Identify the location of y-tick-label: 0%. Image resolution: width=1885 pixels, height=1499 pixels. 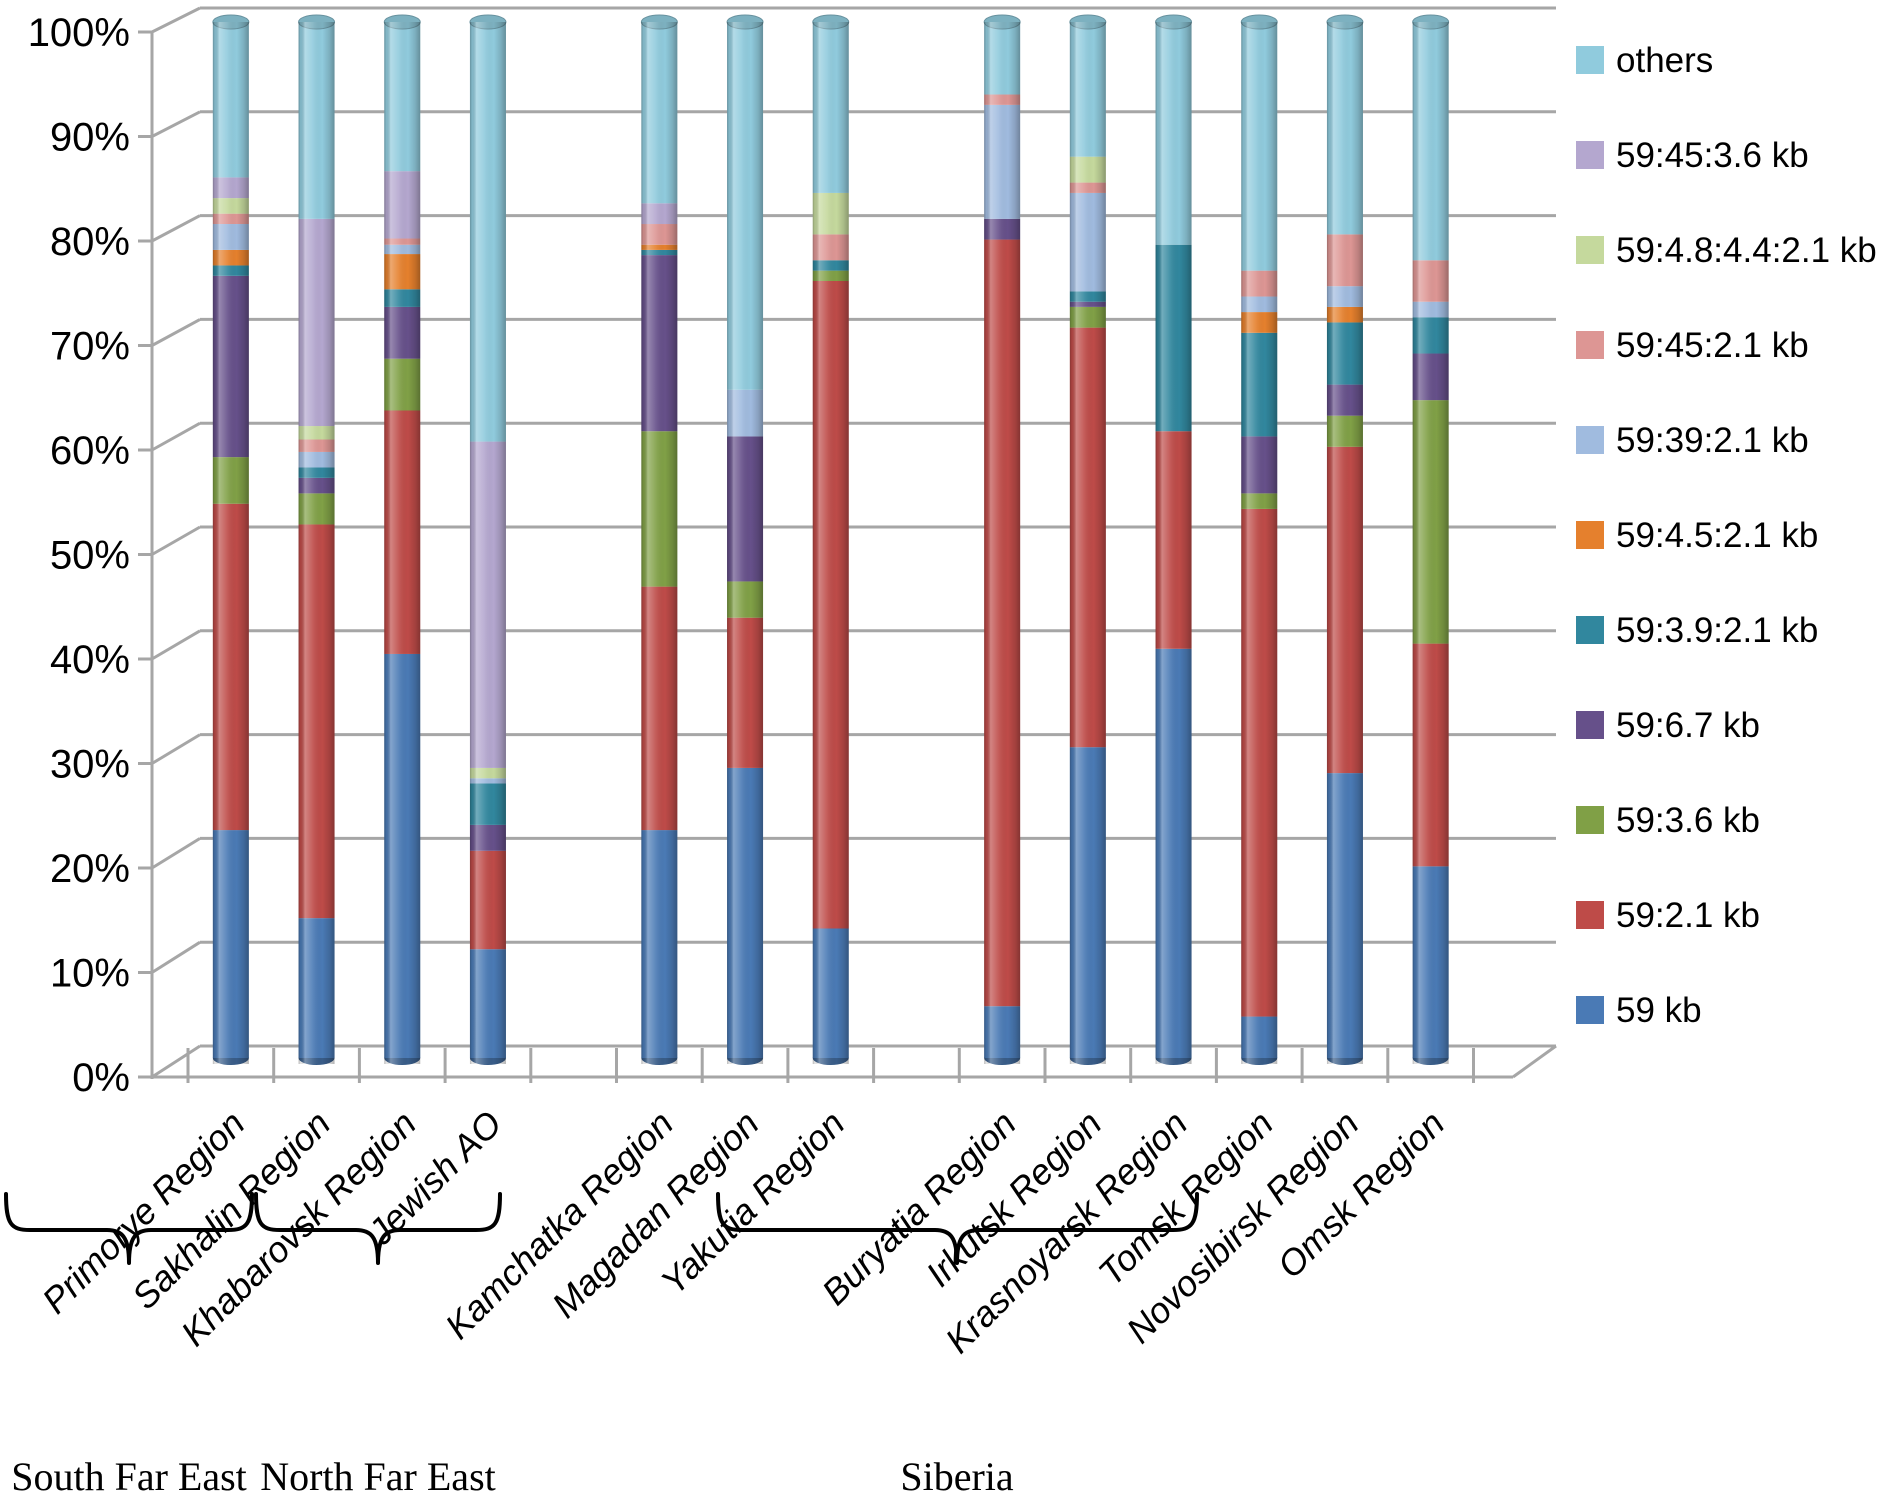
(101, 1078).